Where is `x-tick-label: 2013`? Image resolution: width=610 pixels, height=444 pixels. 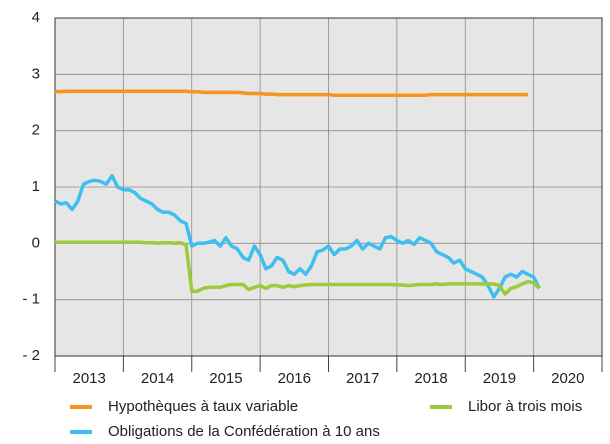
x-tick-label: 2013 is located at coordinates (89, 378).